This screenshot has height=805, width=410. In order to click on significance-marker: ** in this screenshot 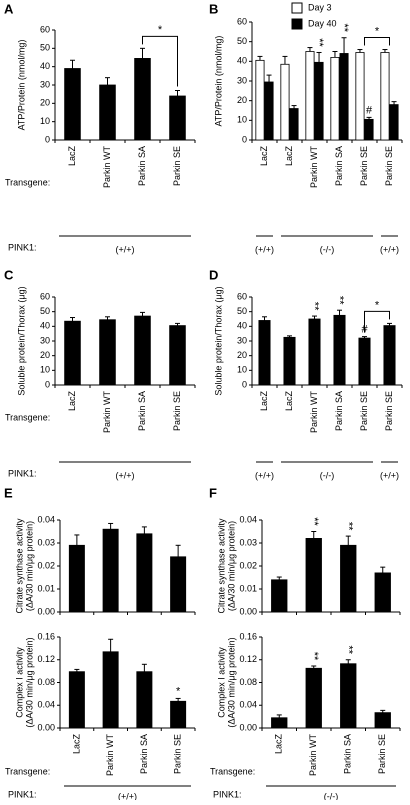, I will do `click(340, 300)`.